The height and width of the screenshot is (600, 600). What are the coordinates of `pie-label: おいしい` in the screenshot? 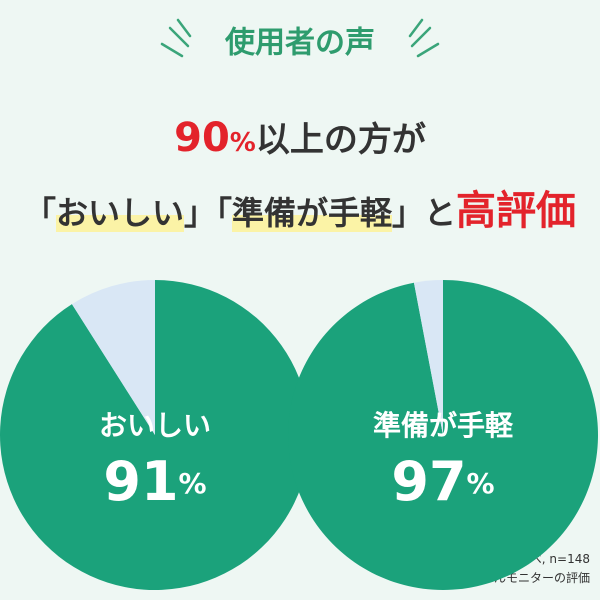 It's located at (155, 425).